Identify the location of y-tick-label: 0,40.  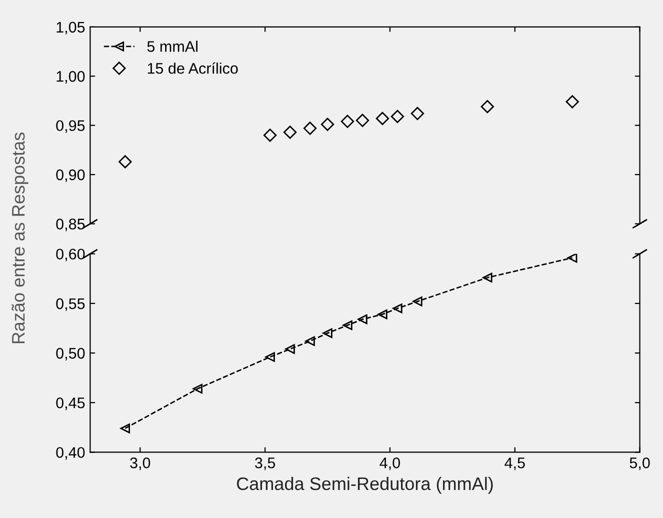
(70, 453).